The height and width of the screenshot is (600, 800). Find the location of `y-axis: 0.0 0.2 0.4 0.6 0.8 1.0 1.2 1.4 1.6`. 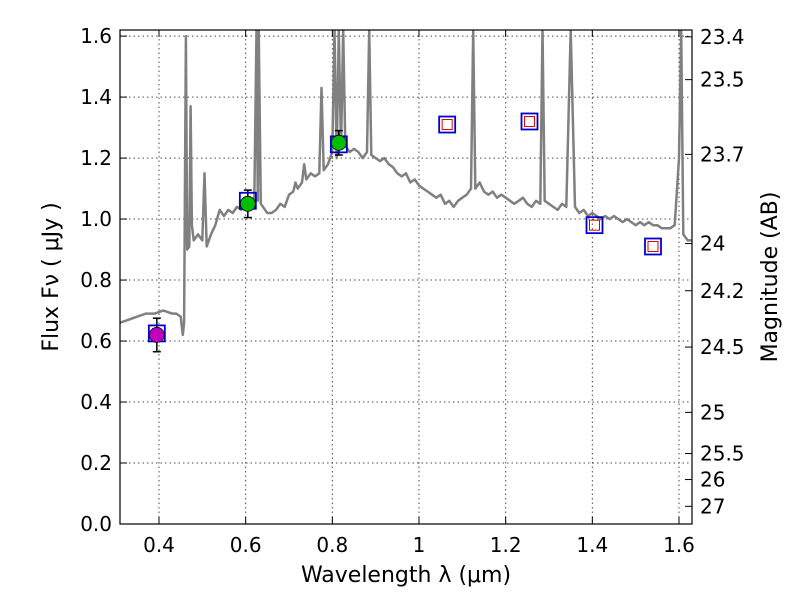

y-axis: 0.0 0.2 0.4 0.6 0.8 1.0 1.2 1.4 1.6 is located at coordinates (103, 280).